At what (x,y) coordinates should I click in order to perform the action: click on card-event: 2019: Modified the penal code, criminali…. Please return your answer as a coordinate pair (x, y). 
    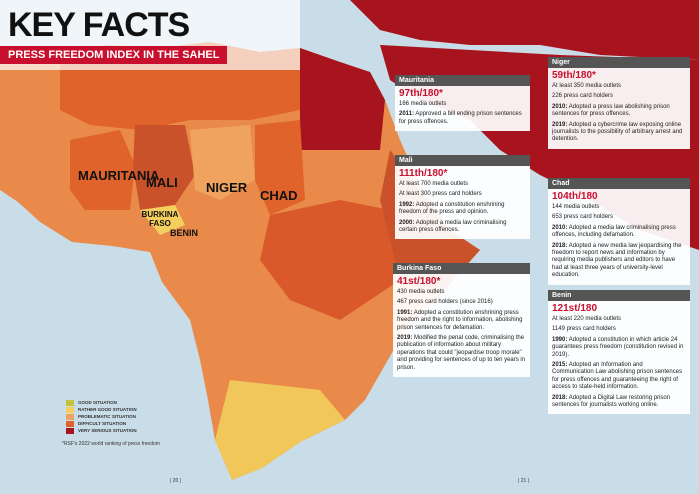
    Looking at the image, I should click on (461, 354).